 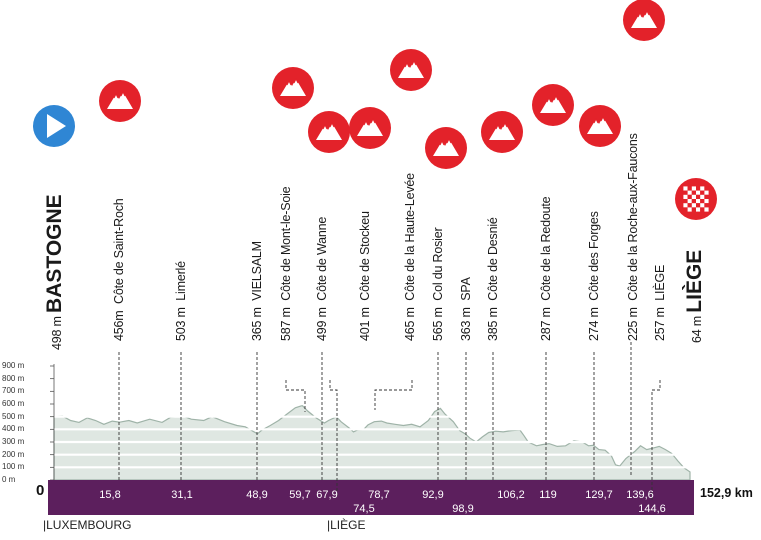 I want to click on point-name: Côte de la Haute-Levée, so click(x=410, y=237).